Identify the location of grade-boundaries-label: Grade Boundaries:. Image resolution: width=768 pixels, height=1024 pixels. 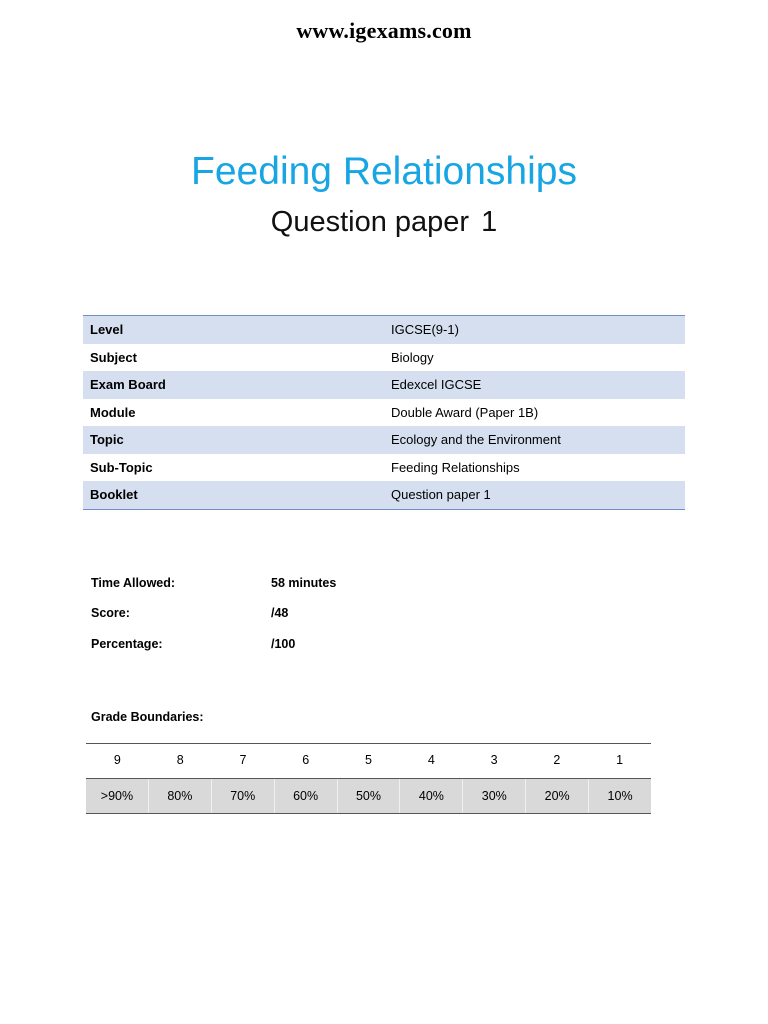
(147, 717).